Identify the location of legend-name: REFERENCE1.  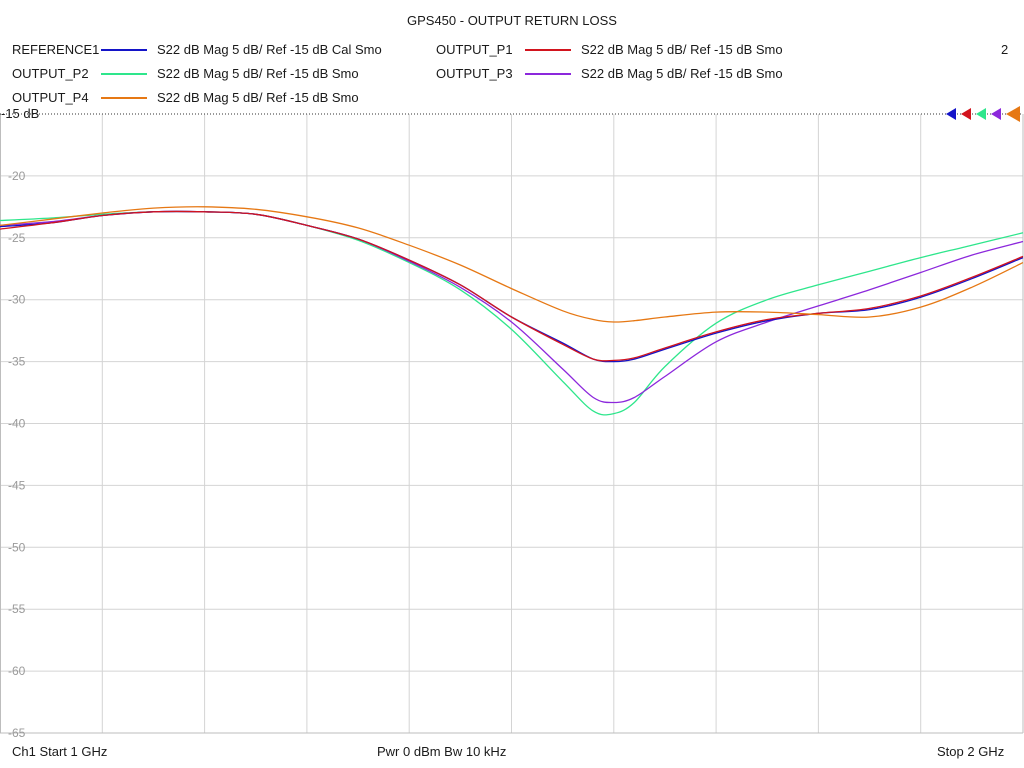
(56, 49).